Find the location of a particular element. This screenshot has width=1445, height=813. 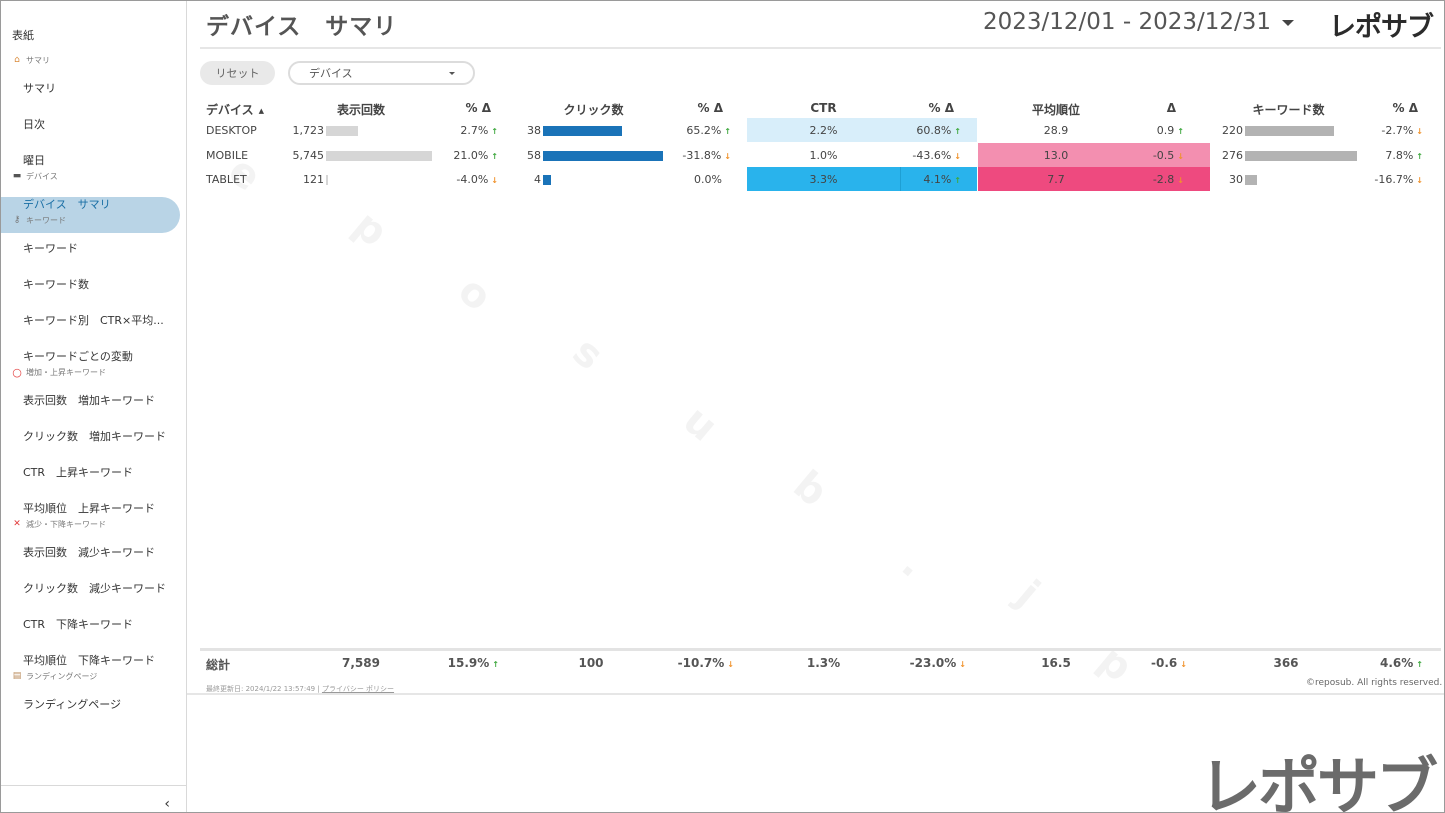

clicks-bar is located at coordinates (547, 180).